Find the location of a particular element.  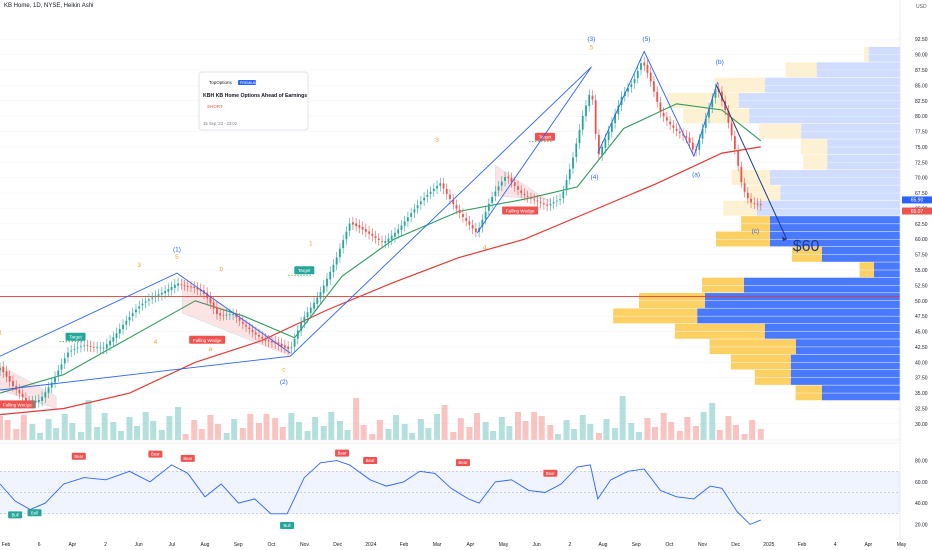

channel-line is located at coordinates (534, 150).